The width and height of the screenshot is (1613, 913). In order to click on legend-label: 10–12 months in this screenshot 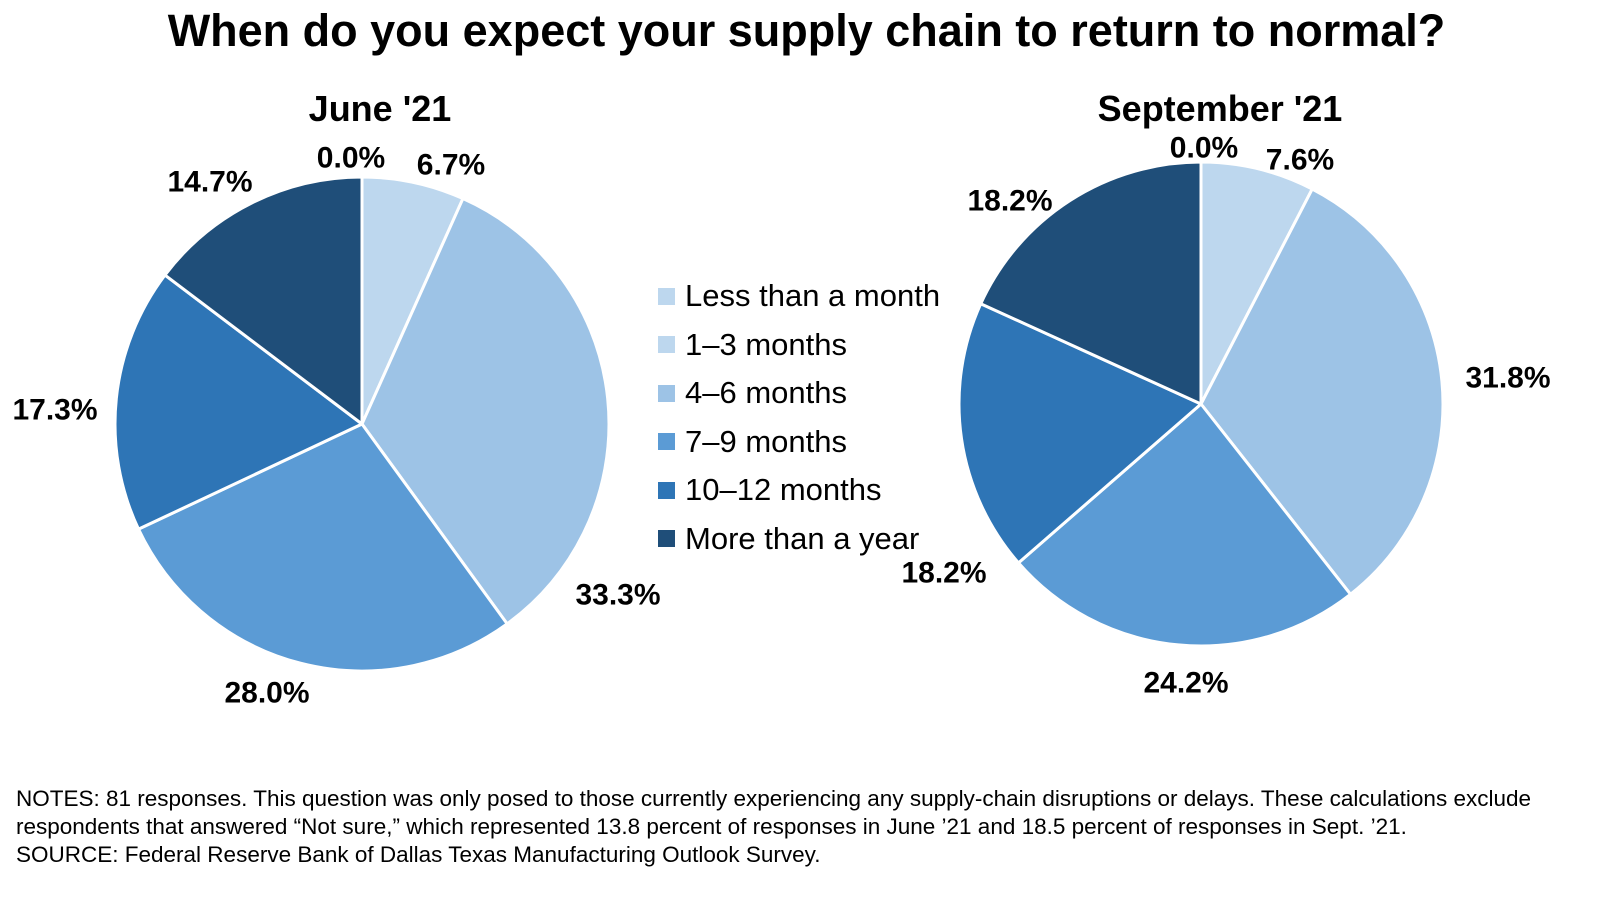, I will do `click(783, 490)`.